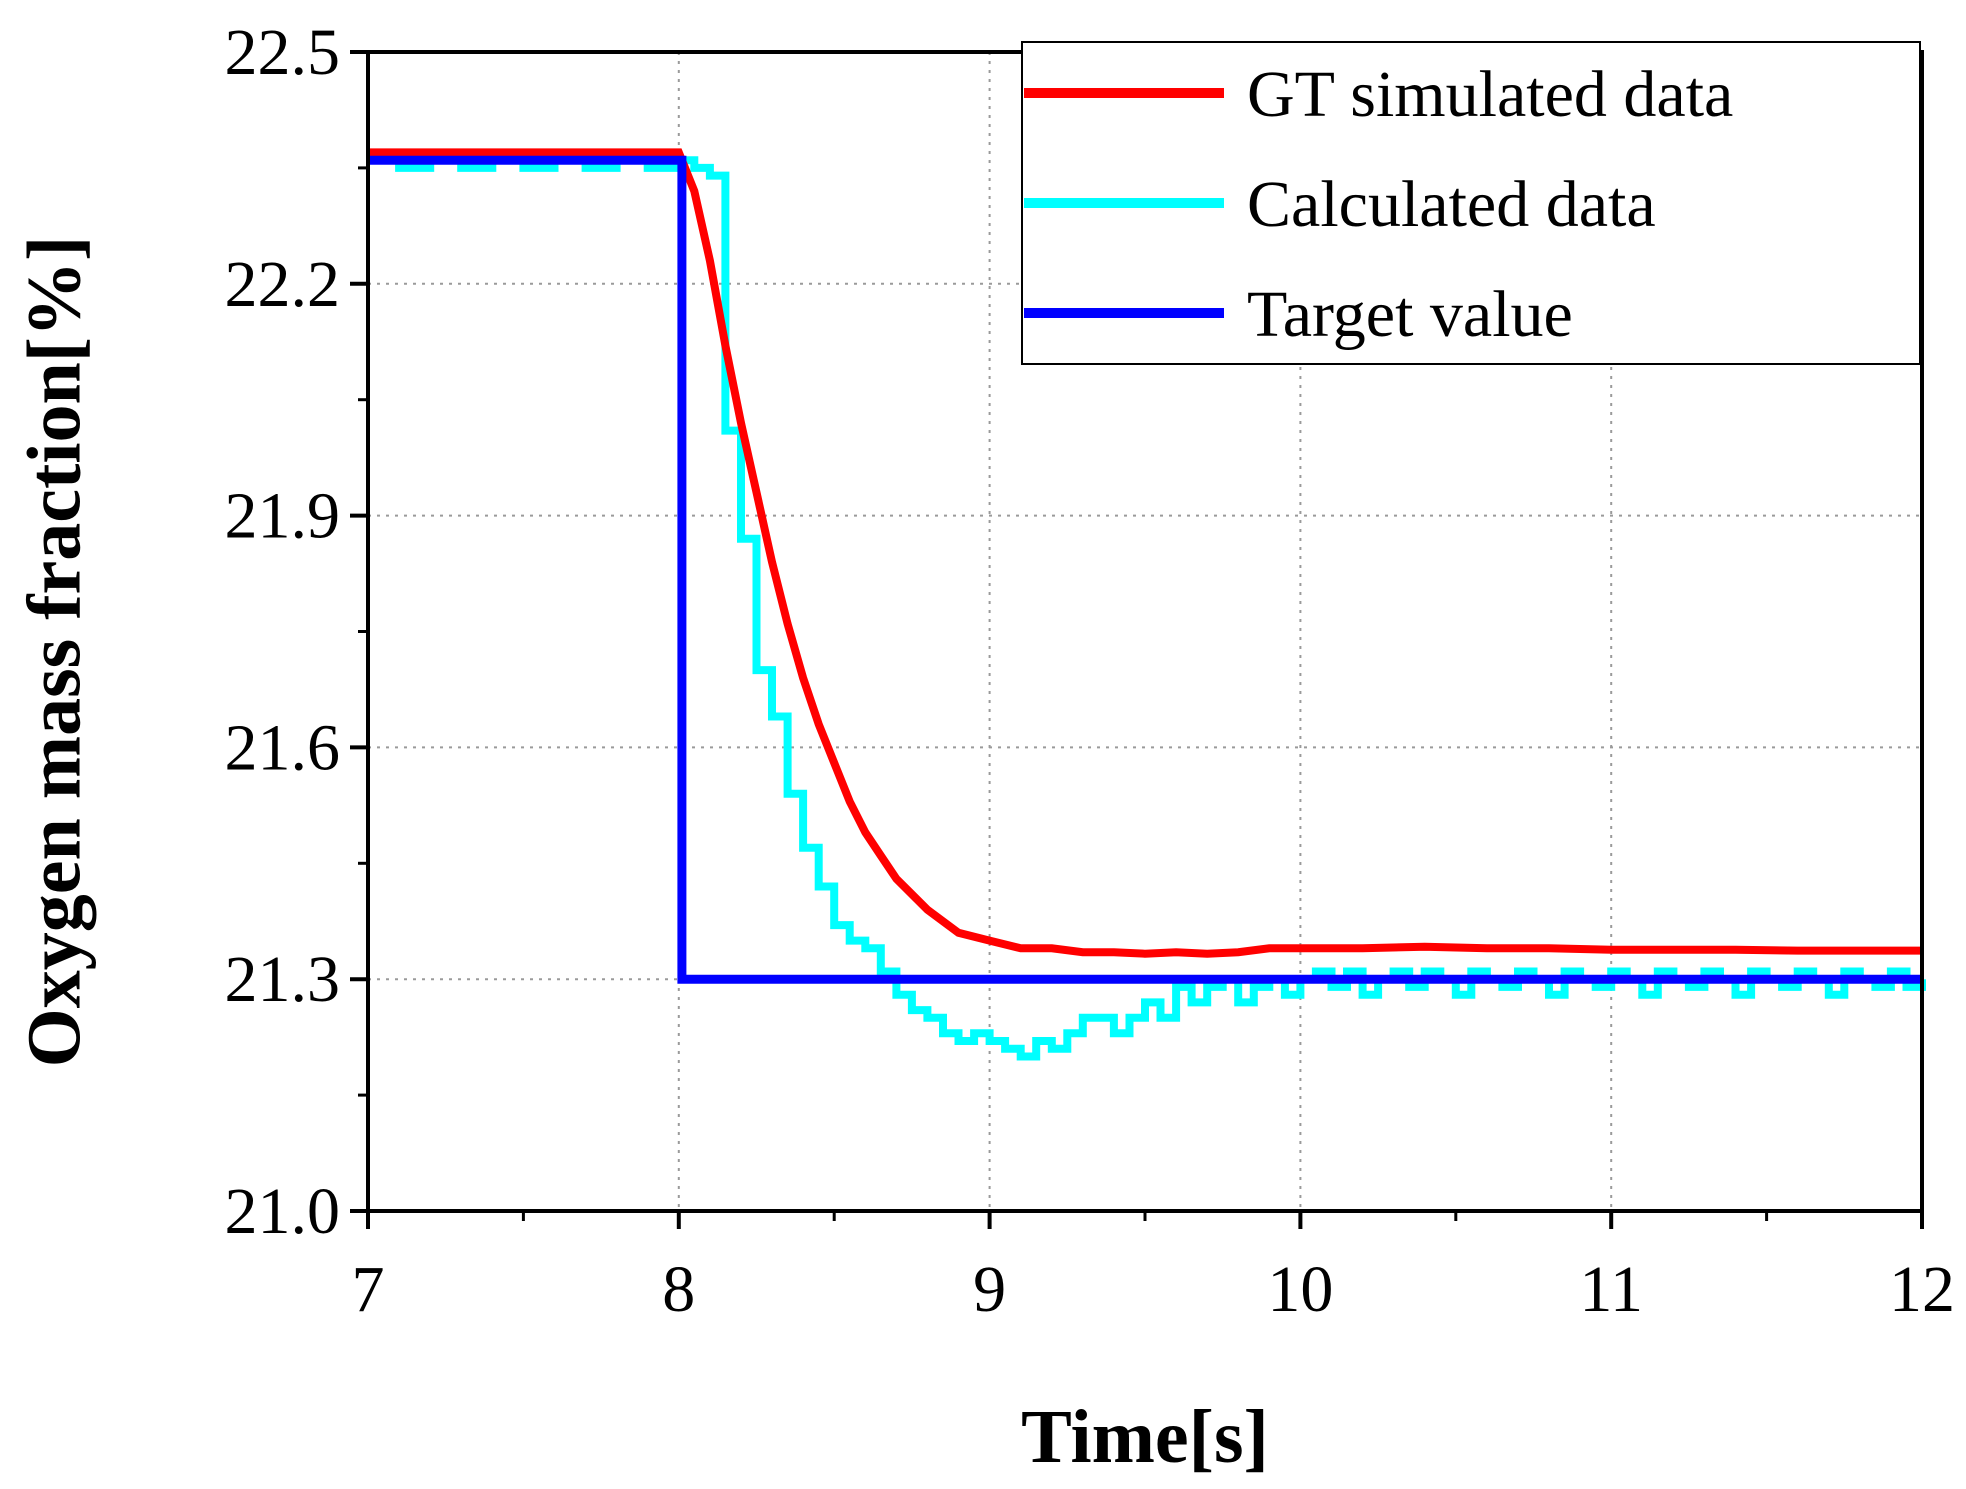 This screenshot has width=1966, height=1489. I want to click on legend-label-target: Target value, so click(1410, 314).